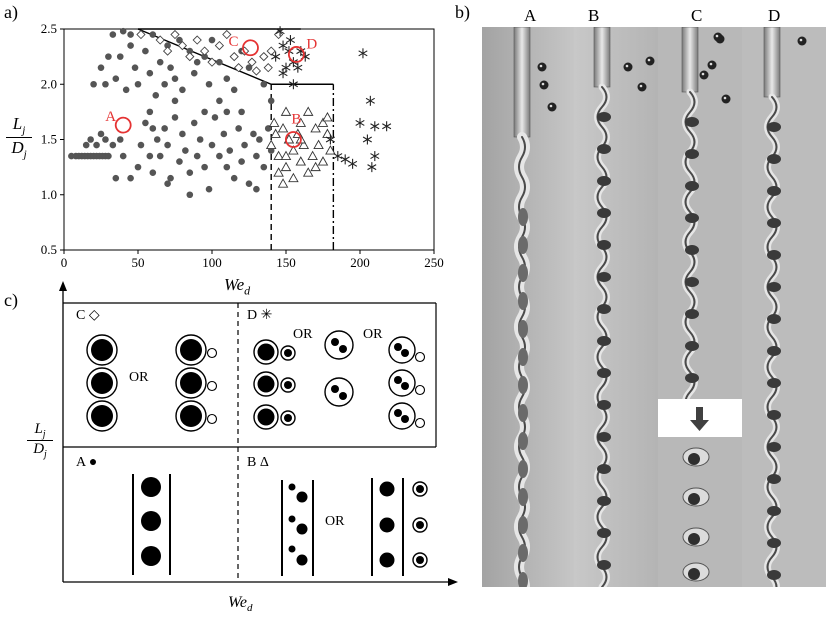 The width and height of the screenshot is (830, 622). I want to click on x-tick-label: 100, so click(212, 262).